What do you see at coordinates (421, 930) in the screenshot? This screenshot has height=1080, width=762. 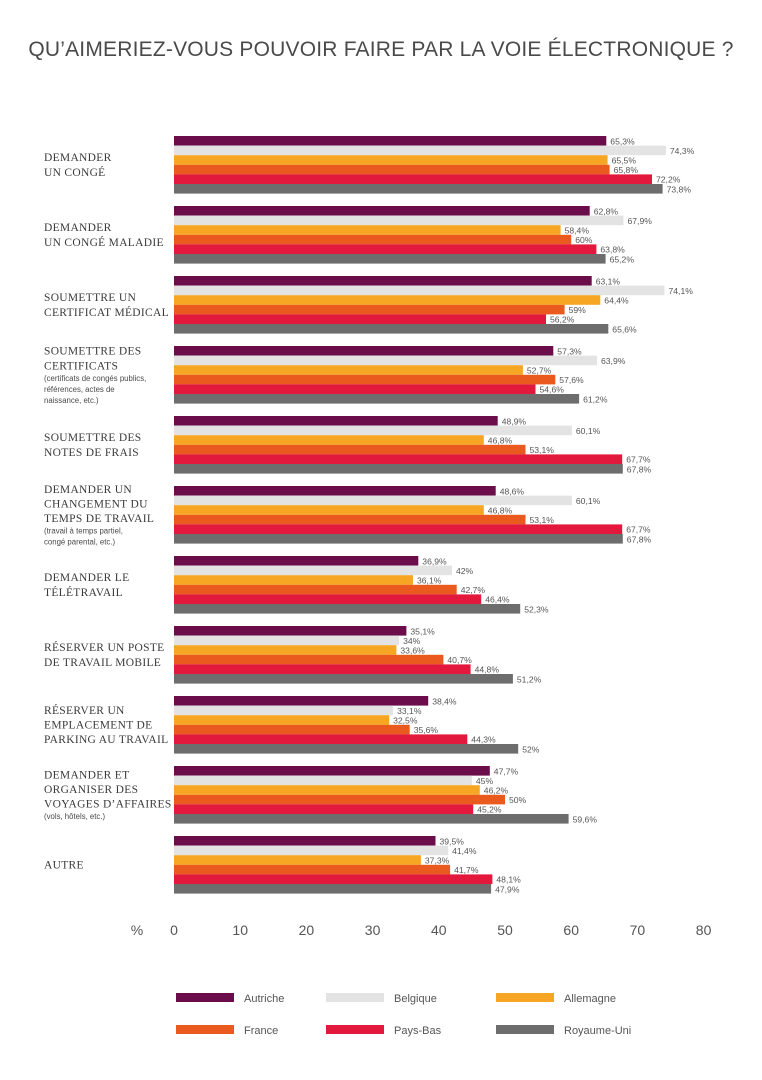 I see `x-axis: % 0 10 20 30 40 50 60 70 80` at bounding box center [421, 930].